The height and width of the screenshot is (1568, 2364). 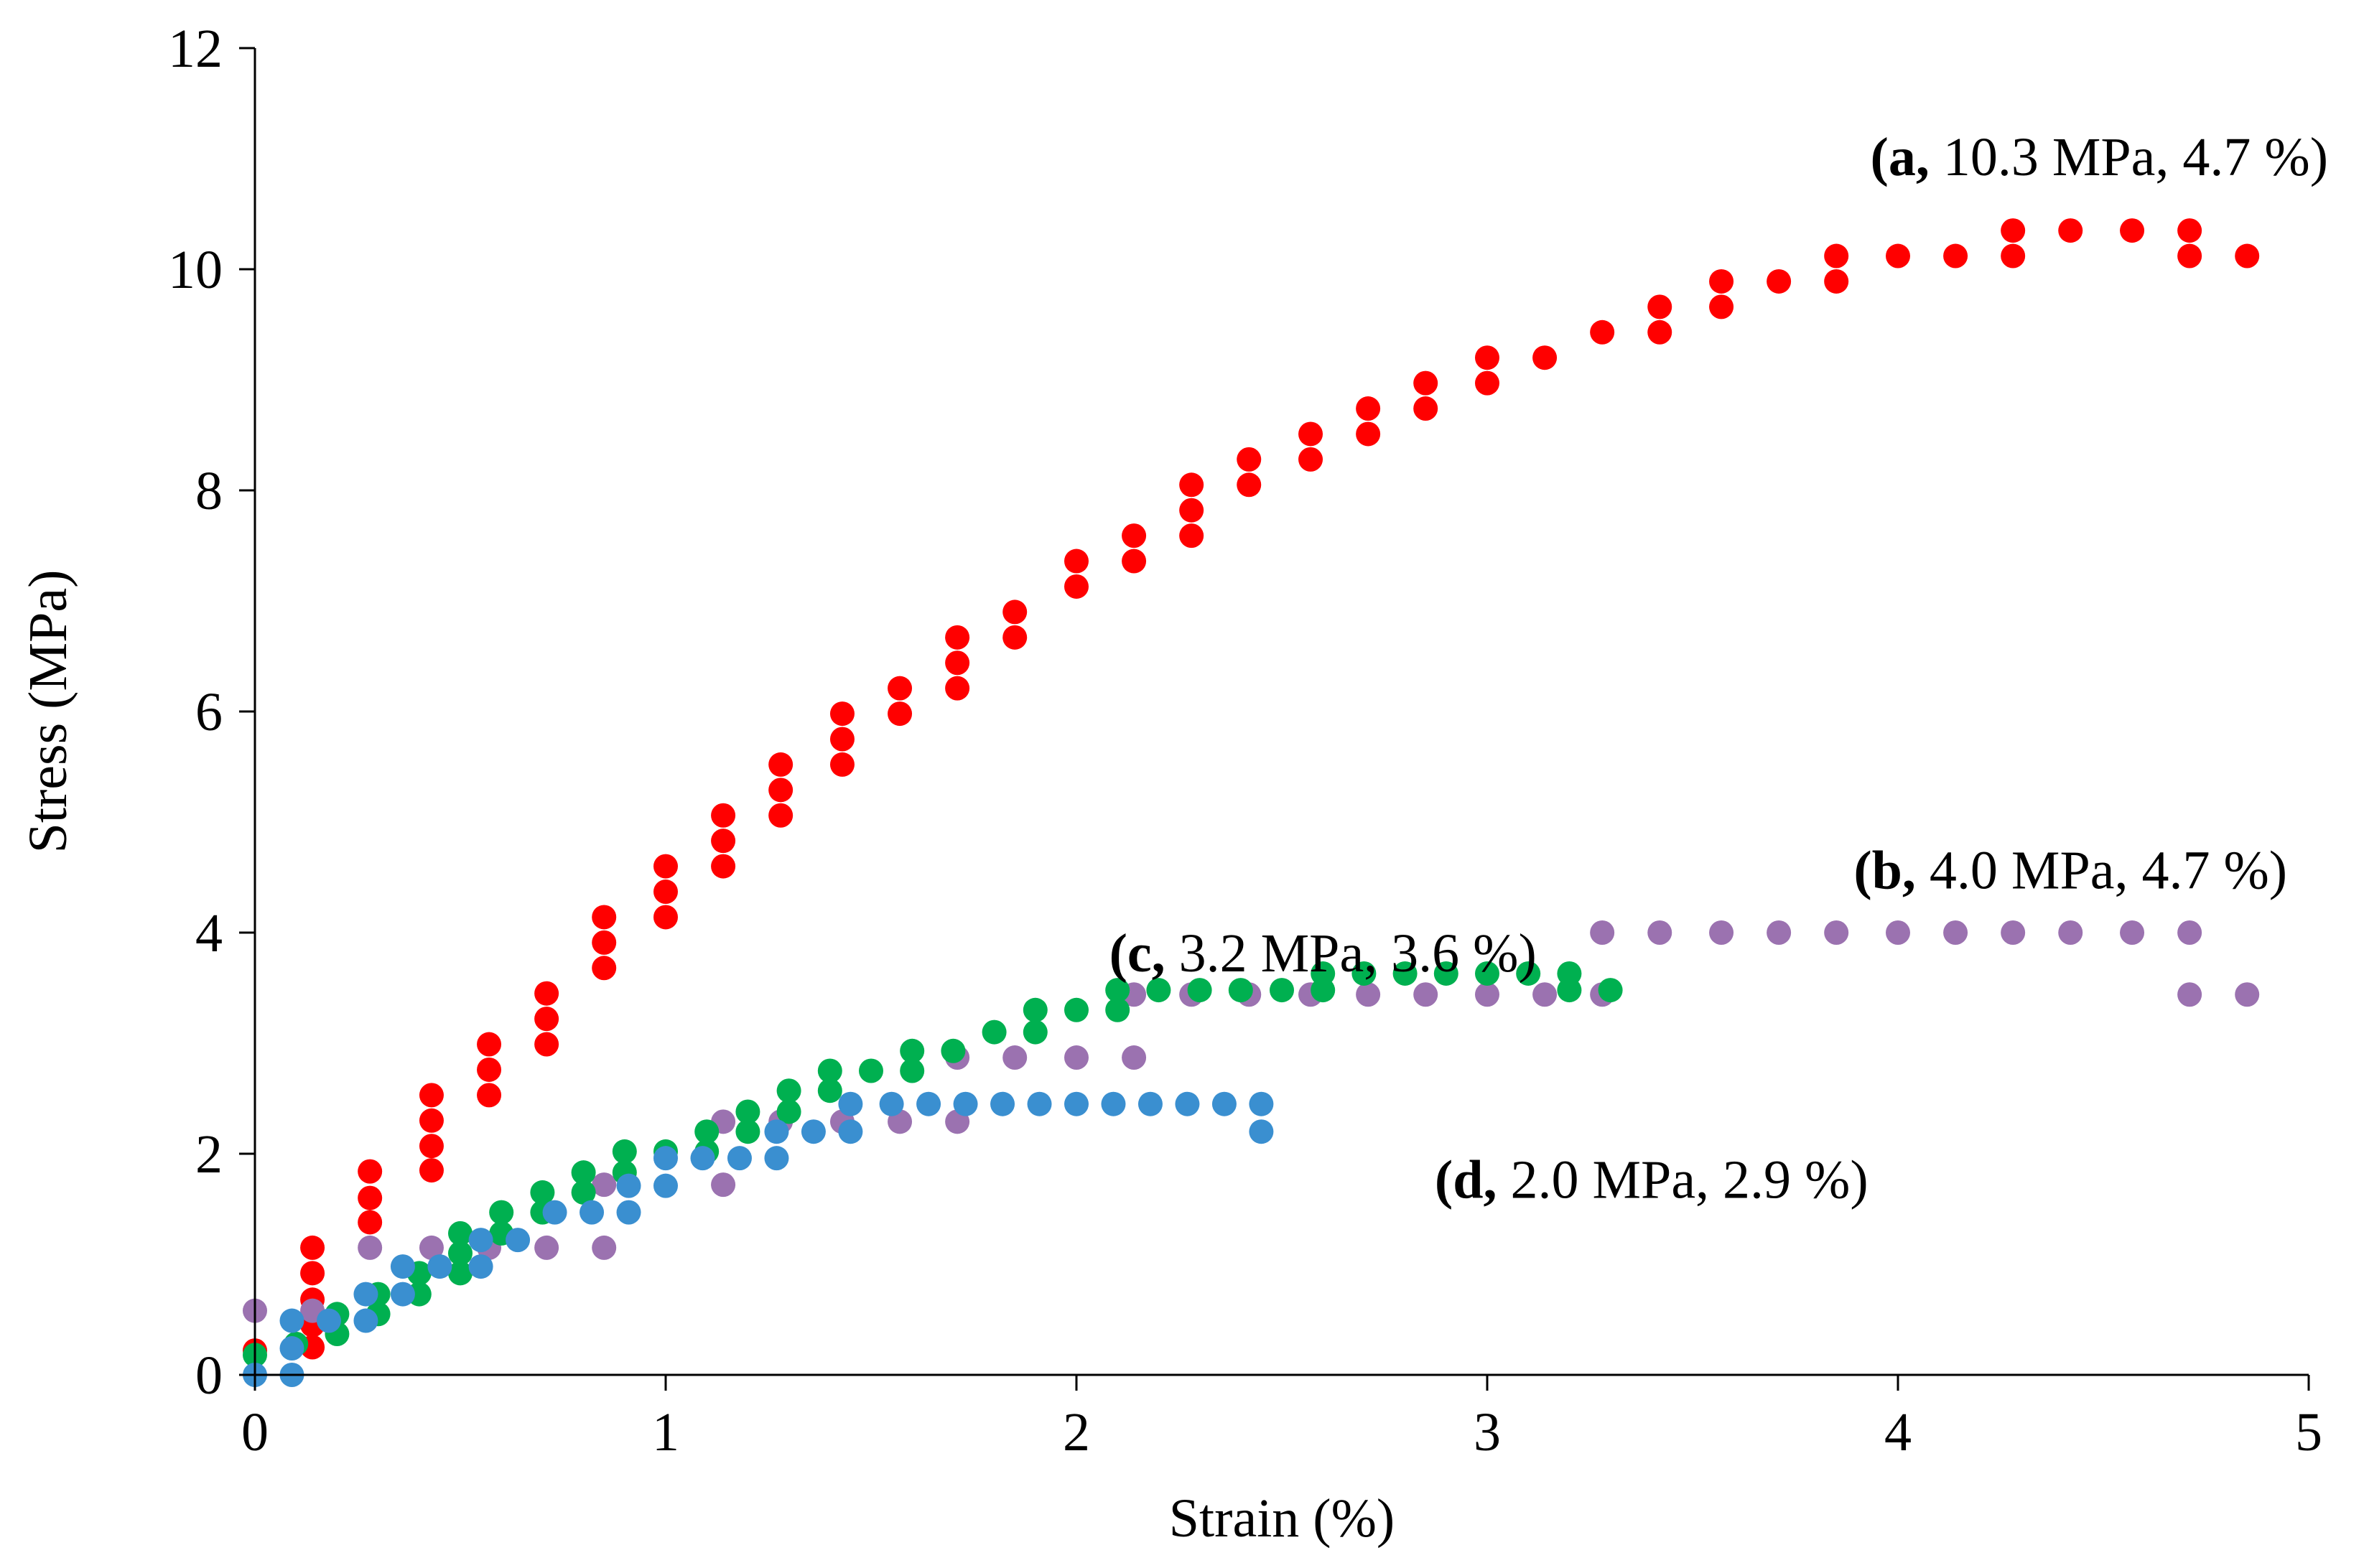 What do you see at coordinates (1898, 1432) in the screenshot?
I see `x-tick-label: 4` at bounding box center [1898, 1432].